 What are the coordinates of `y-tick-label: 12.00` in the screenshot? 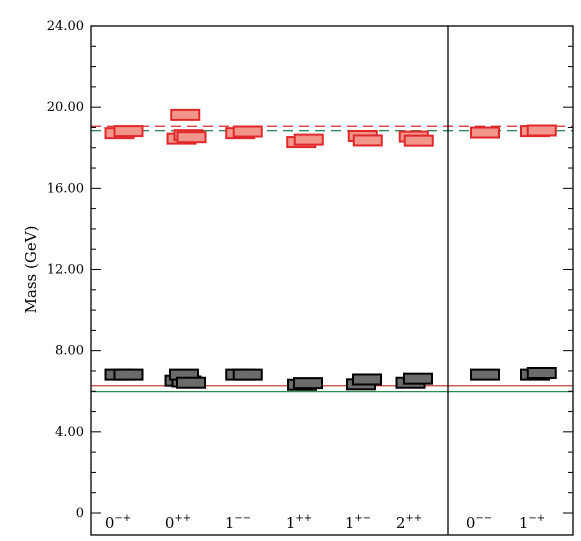 It's located at (65, 270).